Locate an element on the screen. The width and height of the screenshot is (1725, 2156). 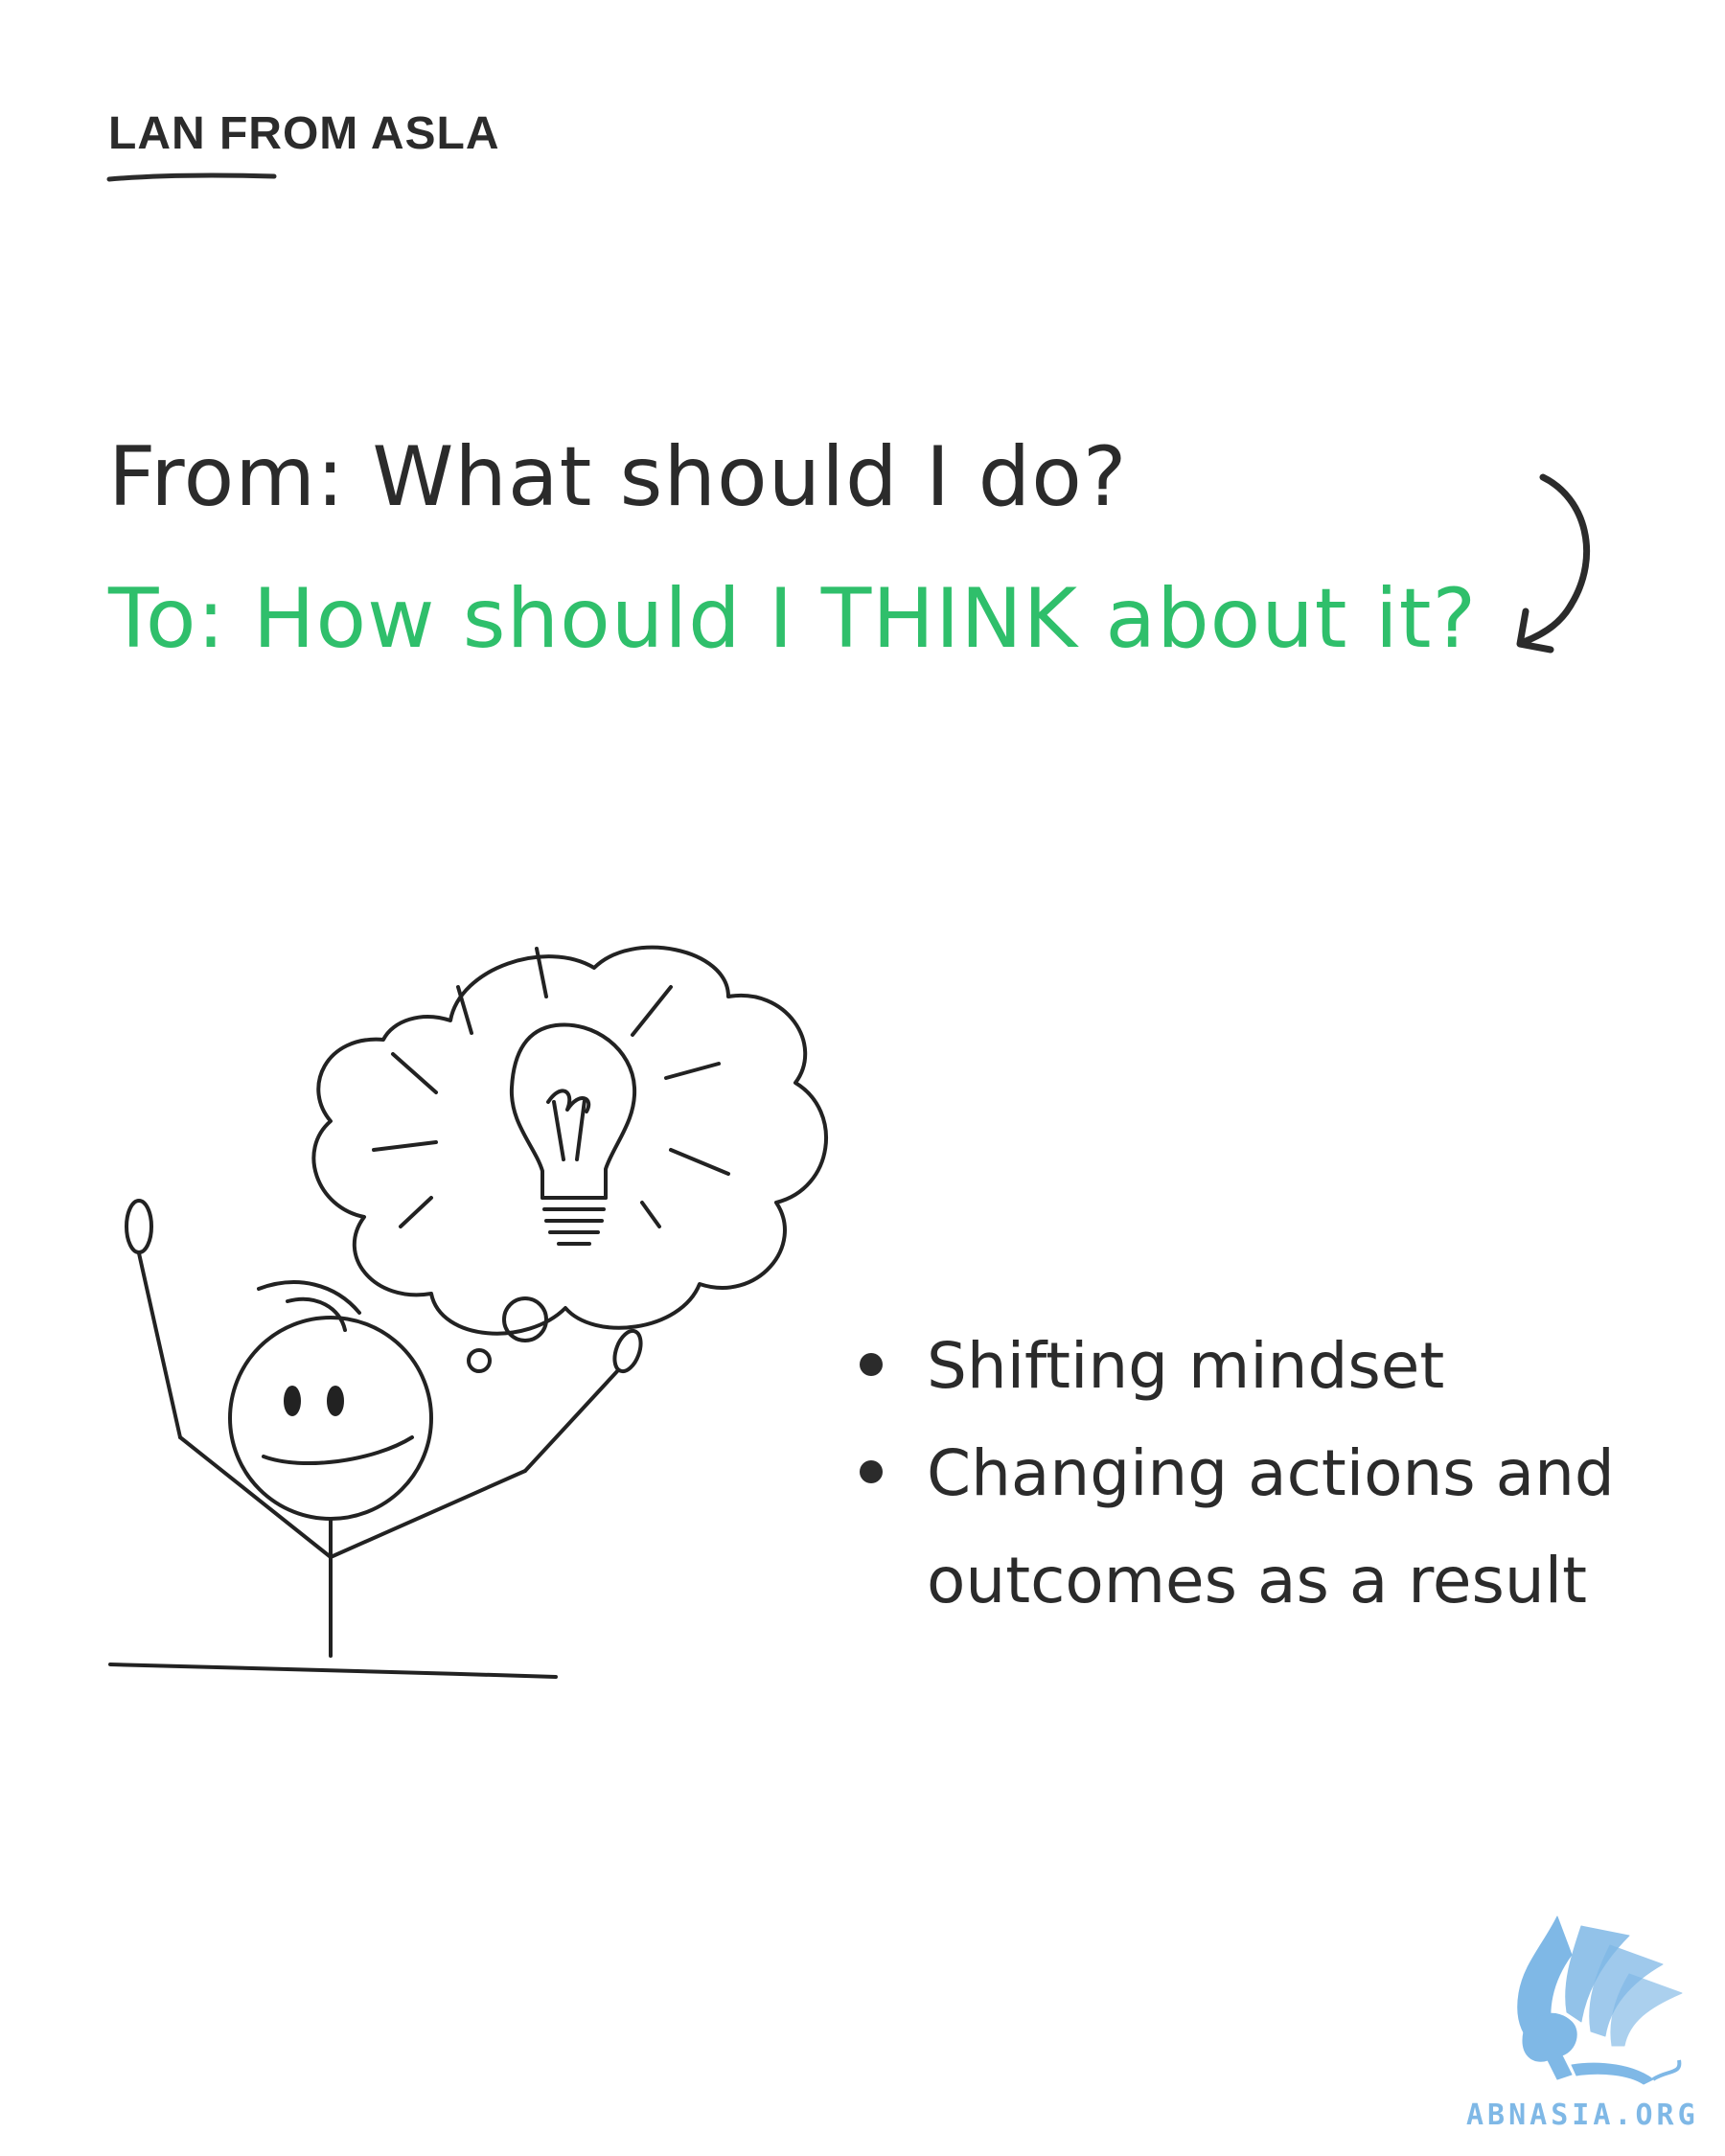
headline-to: To: How should I THINK about it? is located at coordinates (793, 619).